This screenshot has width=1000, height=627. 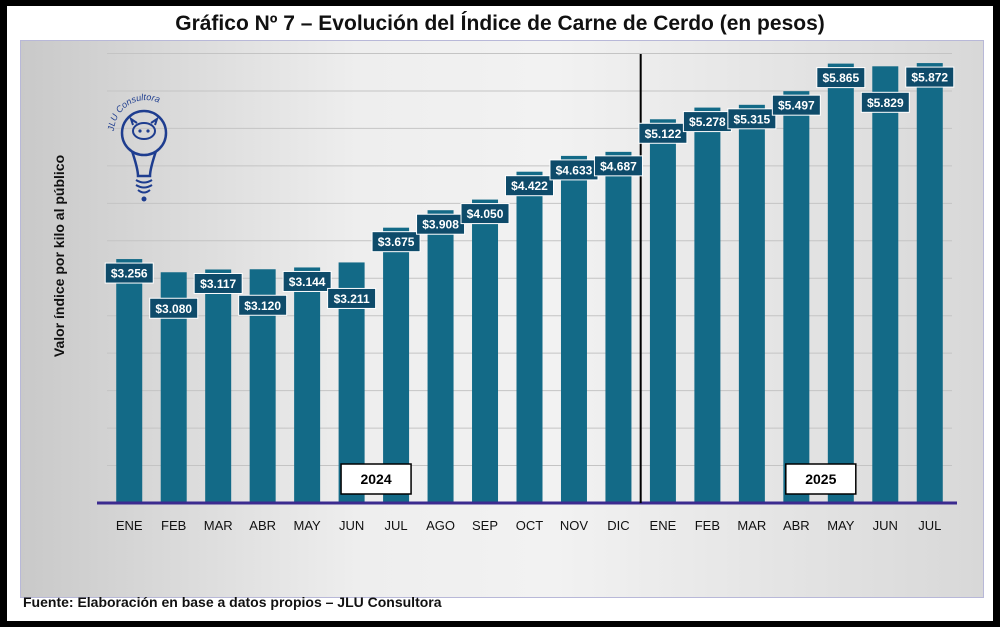 I want to click on data-label: $5.315, so click(x=752, y=119).